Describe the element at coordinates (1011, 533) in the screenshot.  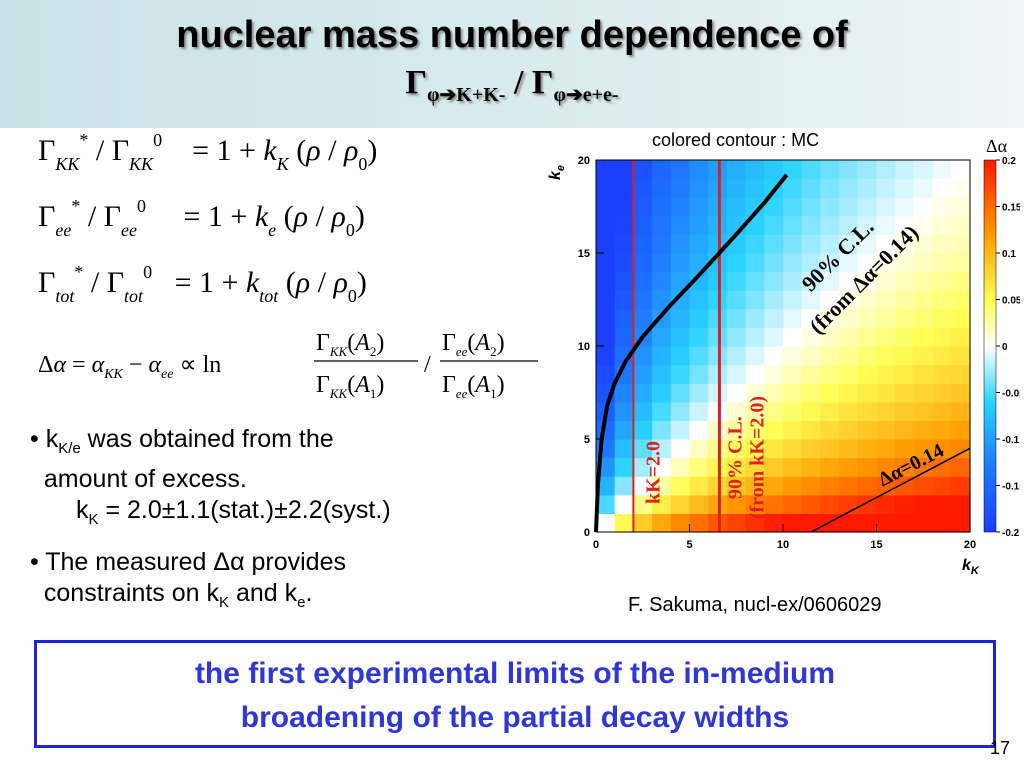
I see `z-tick-label: -0.2` at that location.